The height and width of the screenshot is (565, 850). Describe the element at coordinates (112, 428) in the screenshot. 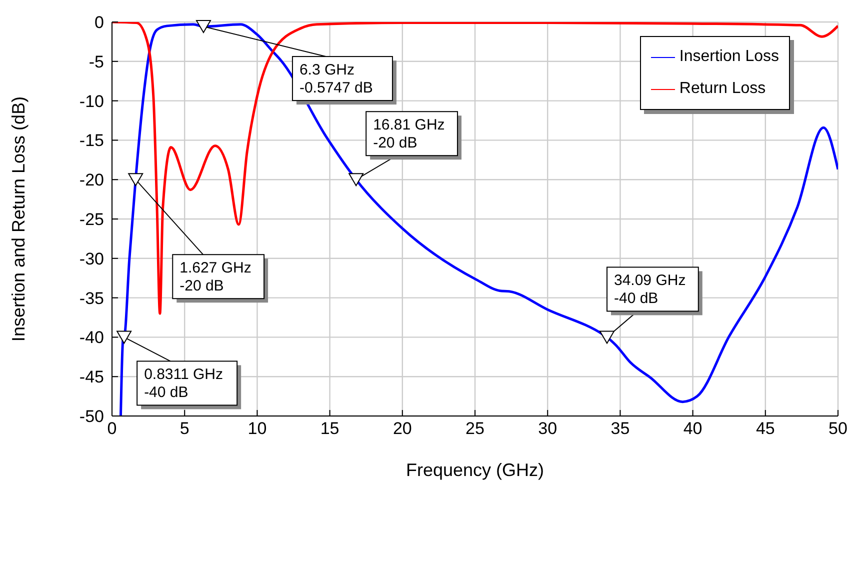

I see `x-tick-label: 0` at that location.